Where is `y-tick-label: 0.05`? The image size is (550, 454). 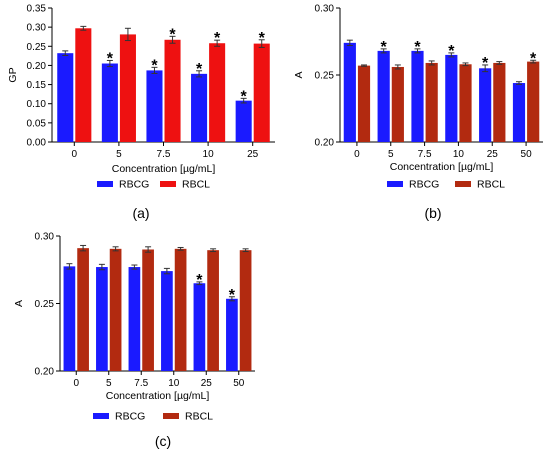 y-tick-label: 0.05 is located at coordinates (37, 123).